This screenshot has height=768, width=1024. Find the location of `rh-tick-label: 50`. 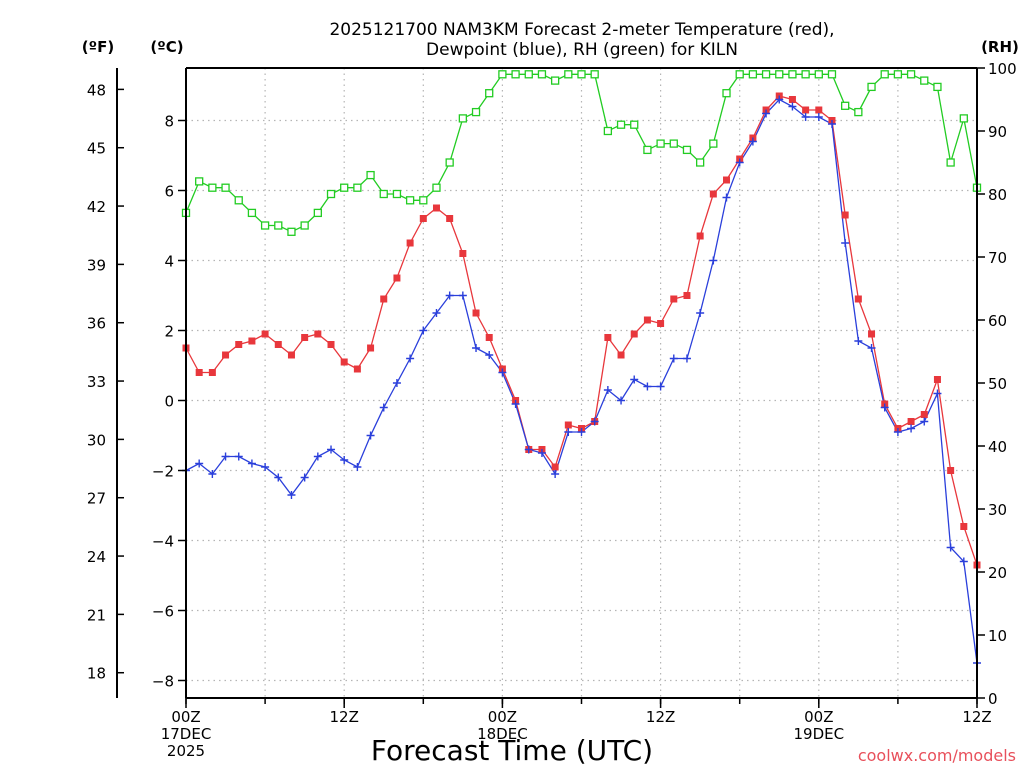

rh-tick-label: 50 is located at coordinates (997, 384).